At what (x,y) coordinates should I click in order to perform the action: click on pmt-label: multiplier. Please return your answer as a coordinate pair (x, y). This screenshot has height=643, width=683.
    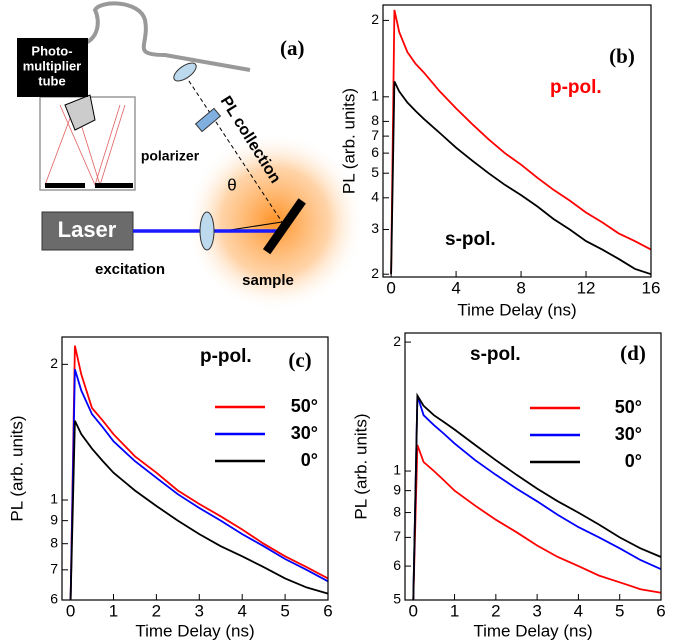
    Looking at the image, I should click on (52, 65).